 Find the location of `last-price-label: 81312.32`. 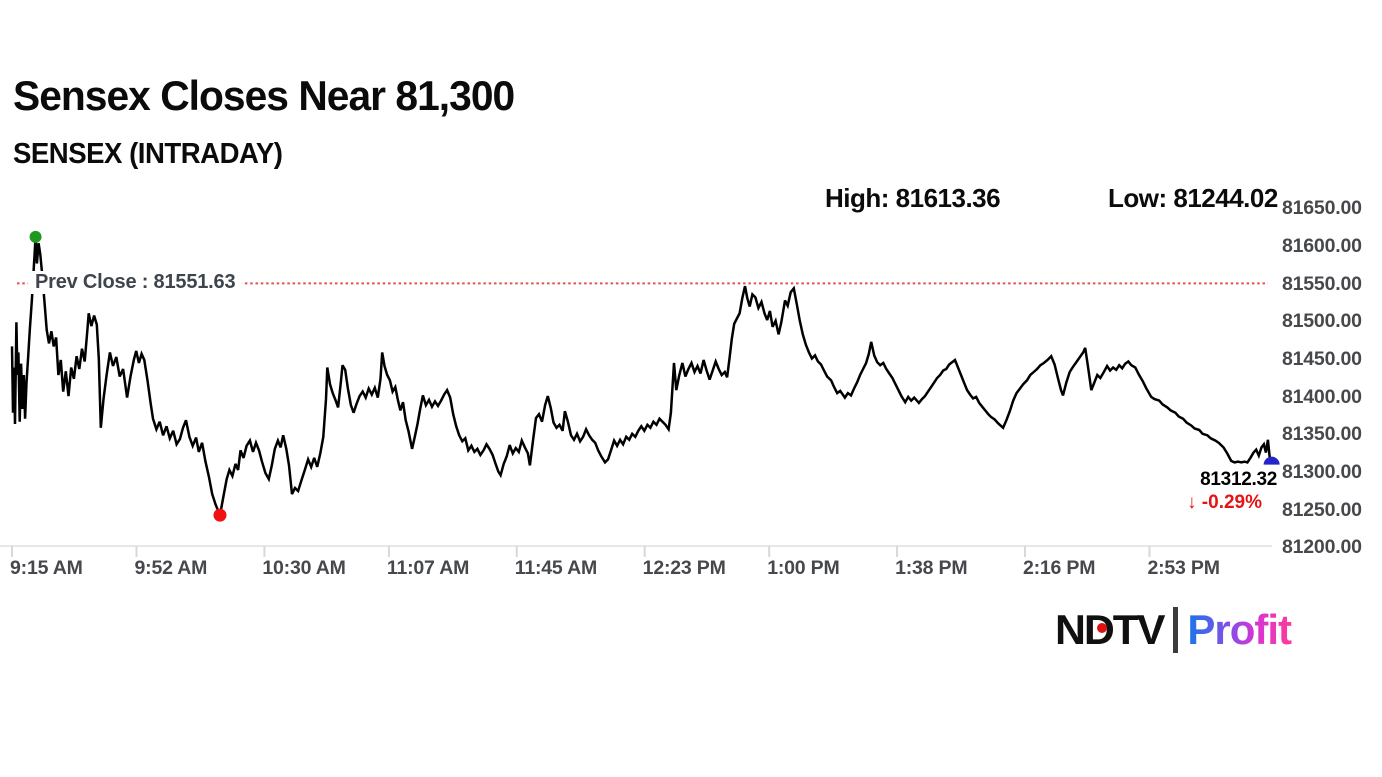

last-price-label: 81312.32 is located at coordinates (1238, 479).